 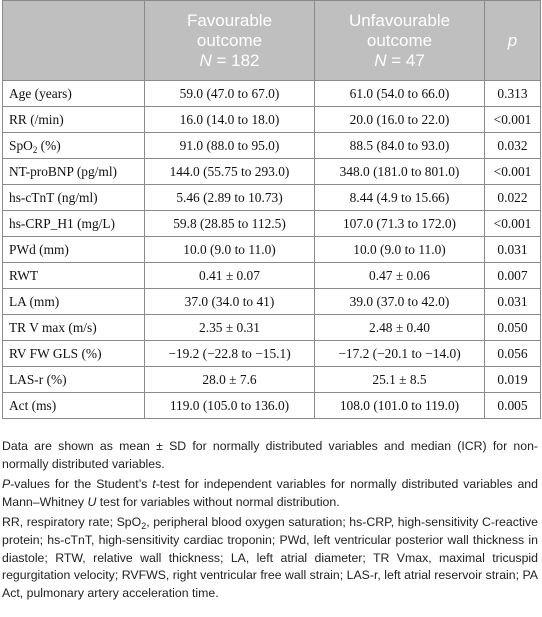 I want to click on header-p-label: p, so click(x=512, y=40).